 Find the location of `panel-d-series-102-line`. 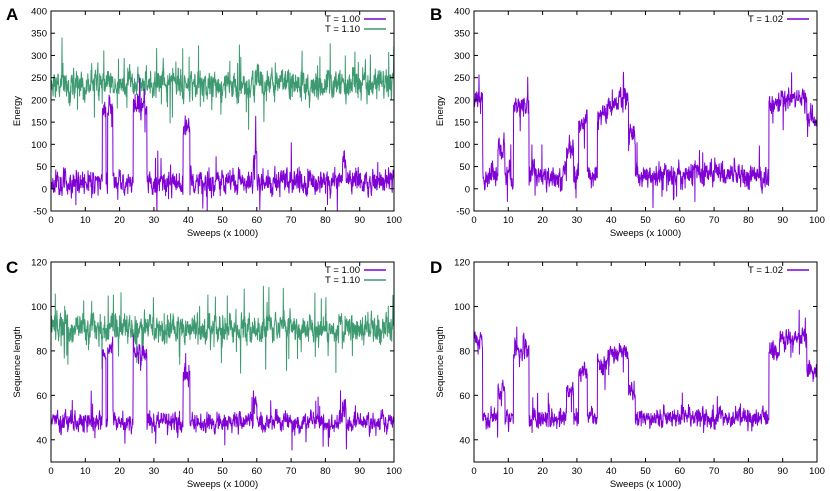

panel-d-series-102-line is located at coordinates (645, 373).